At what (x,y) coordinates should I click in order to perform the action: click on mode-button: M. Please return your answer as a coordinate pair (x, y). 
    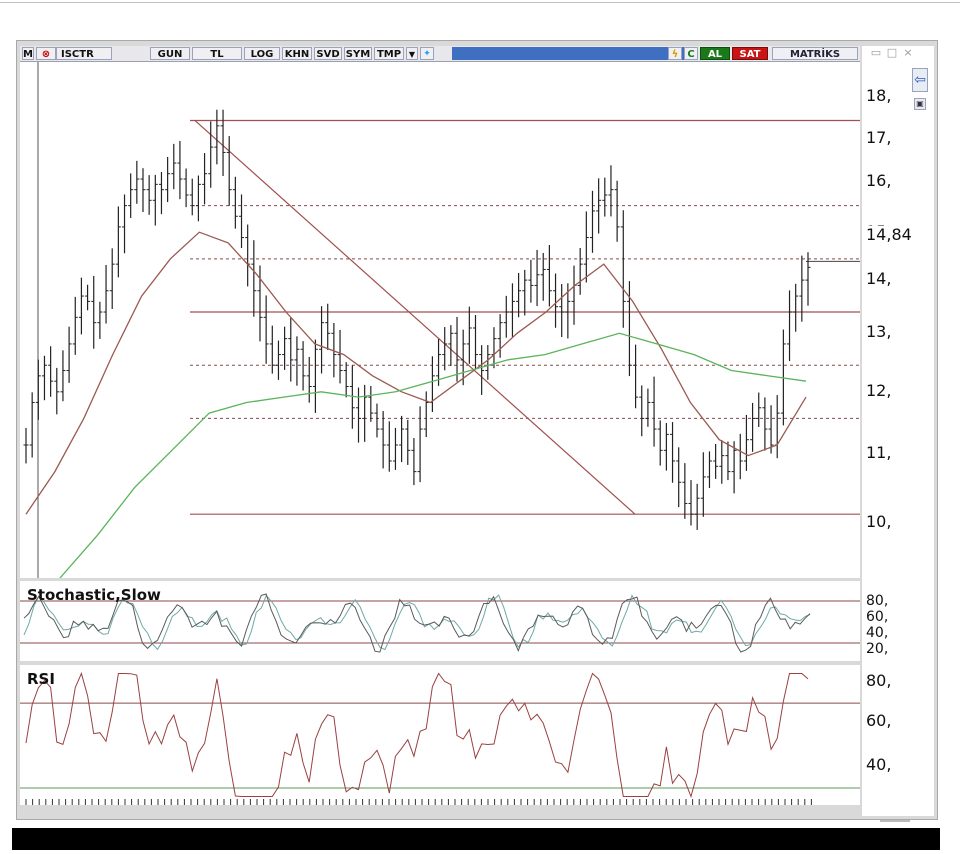
    Looking at the image, I should click on (28, 53).